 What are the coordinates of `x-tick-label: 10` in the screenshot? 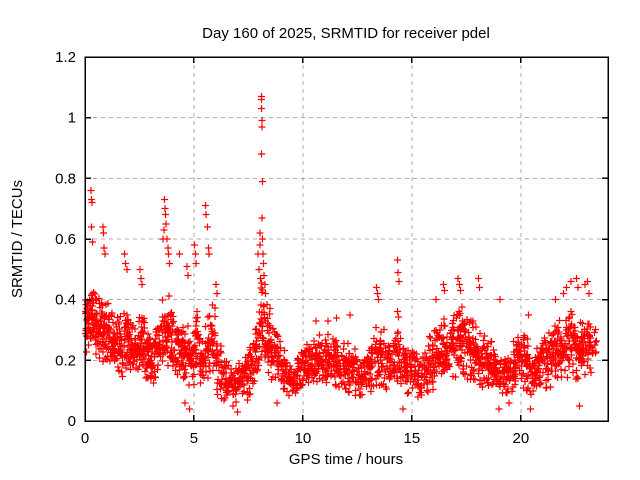 It's located at (303, 438).